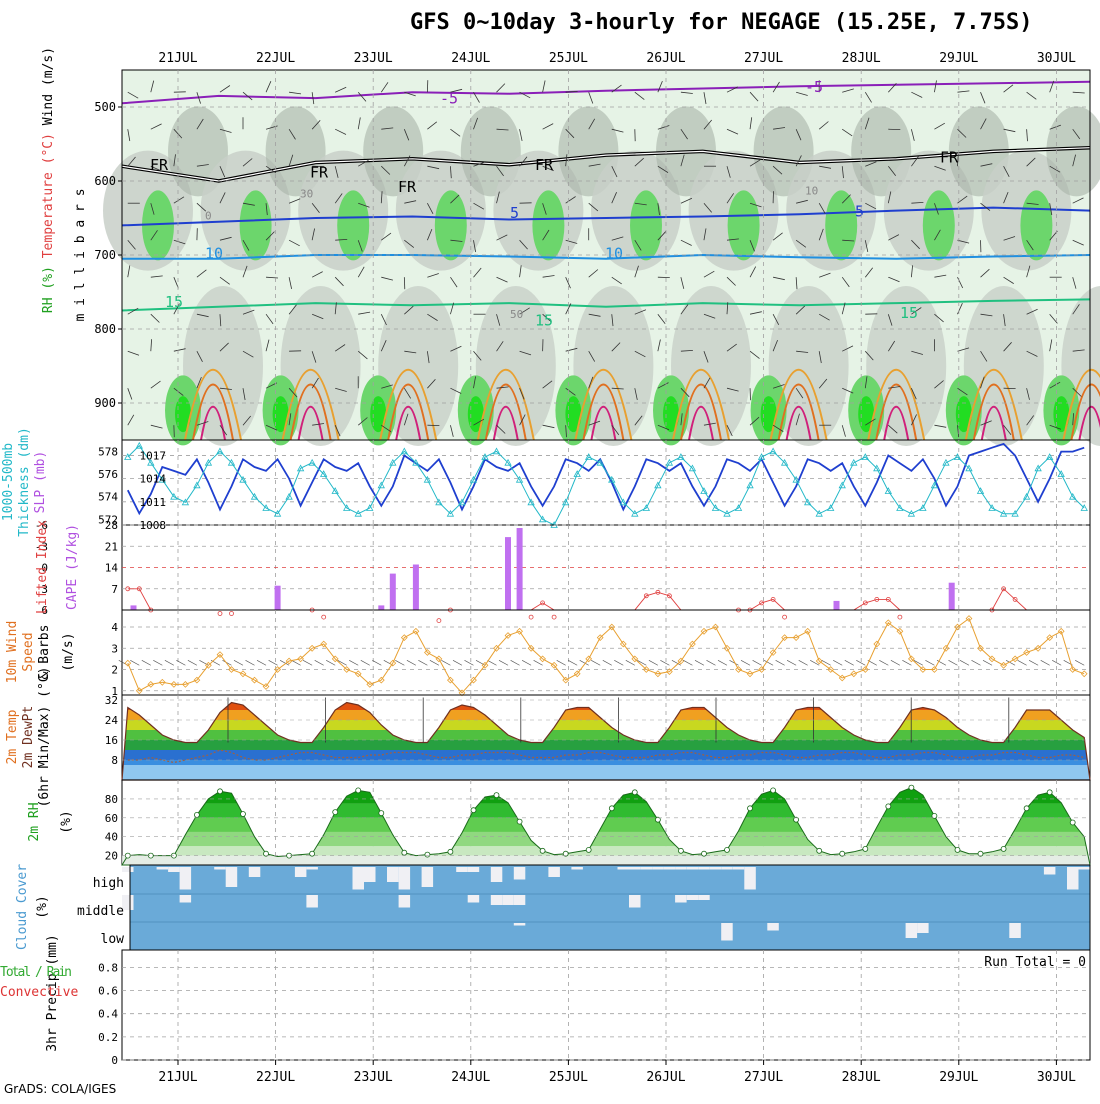 This screenshot has width=1100, height=1104. What do you see at coordinates (34, 821) in the screenshot?
I see `rh-title-part: 2m RH` at bounding box center [34, 821].